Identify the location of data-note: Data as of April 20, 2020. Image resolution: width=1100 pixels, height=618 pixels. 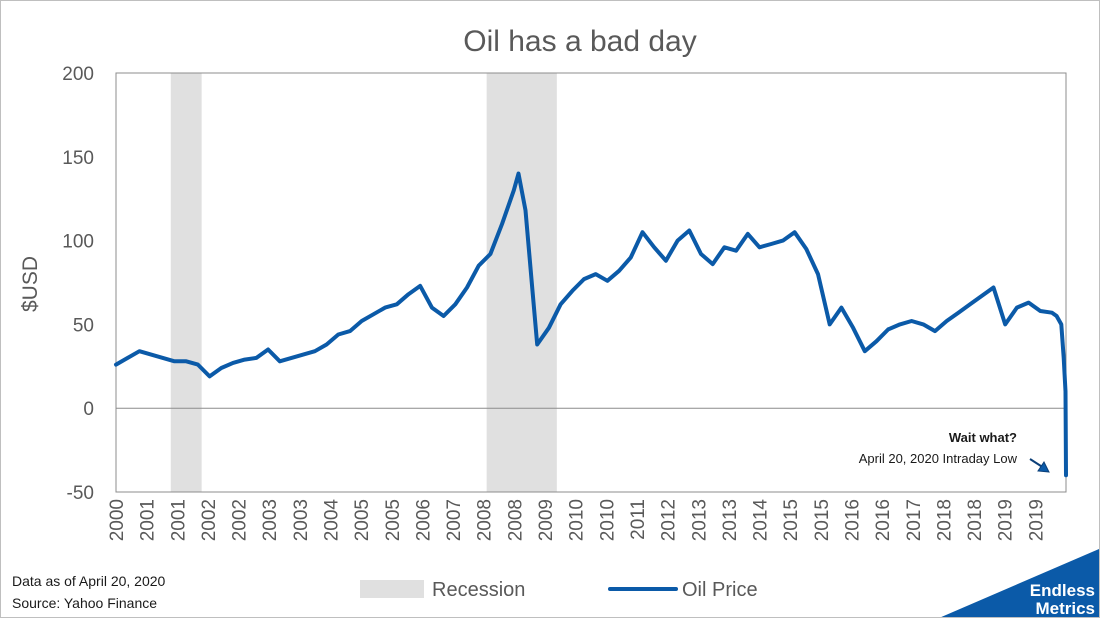
(89, 581).